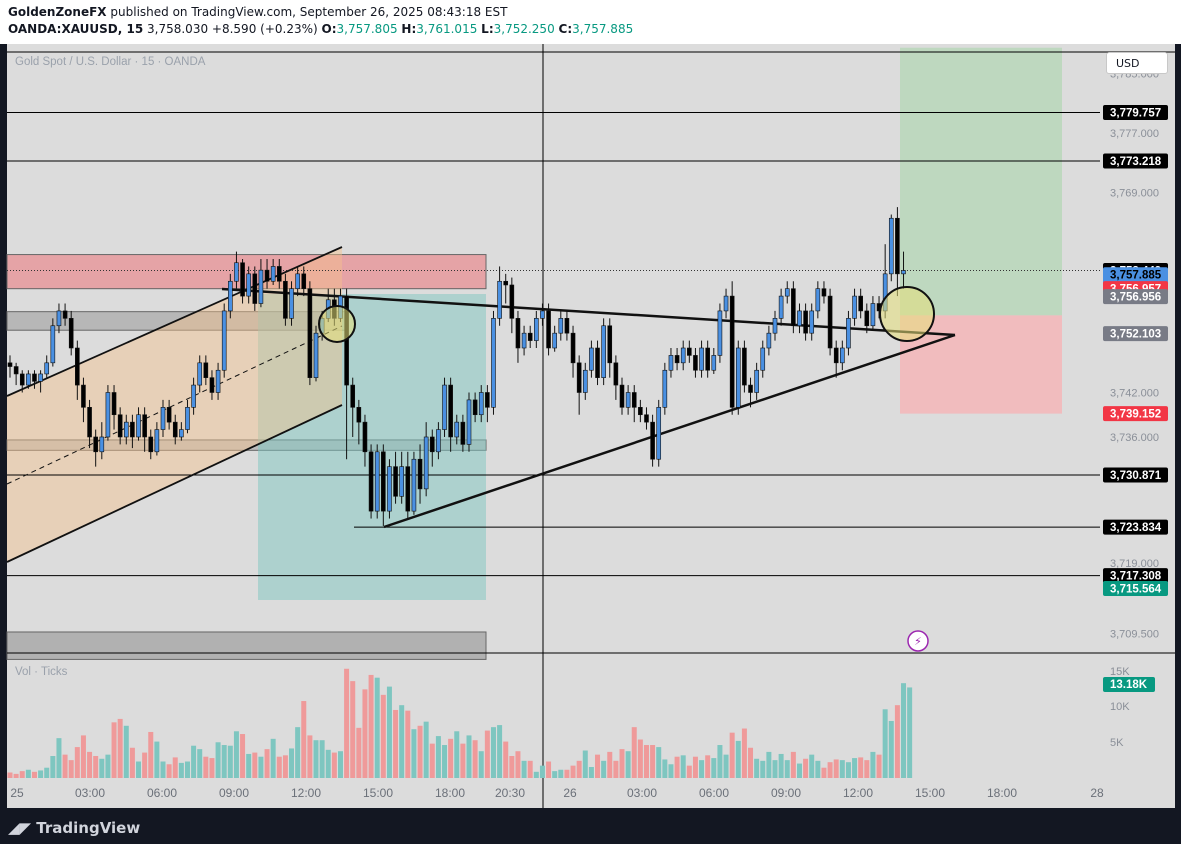 The image size is (1181, 844). I want to click on channel-lower-line, so click(174, 483).